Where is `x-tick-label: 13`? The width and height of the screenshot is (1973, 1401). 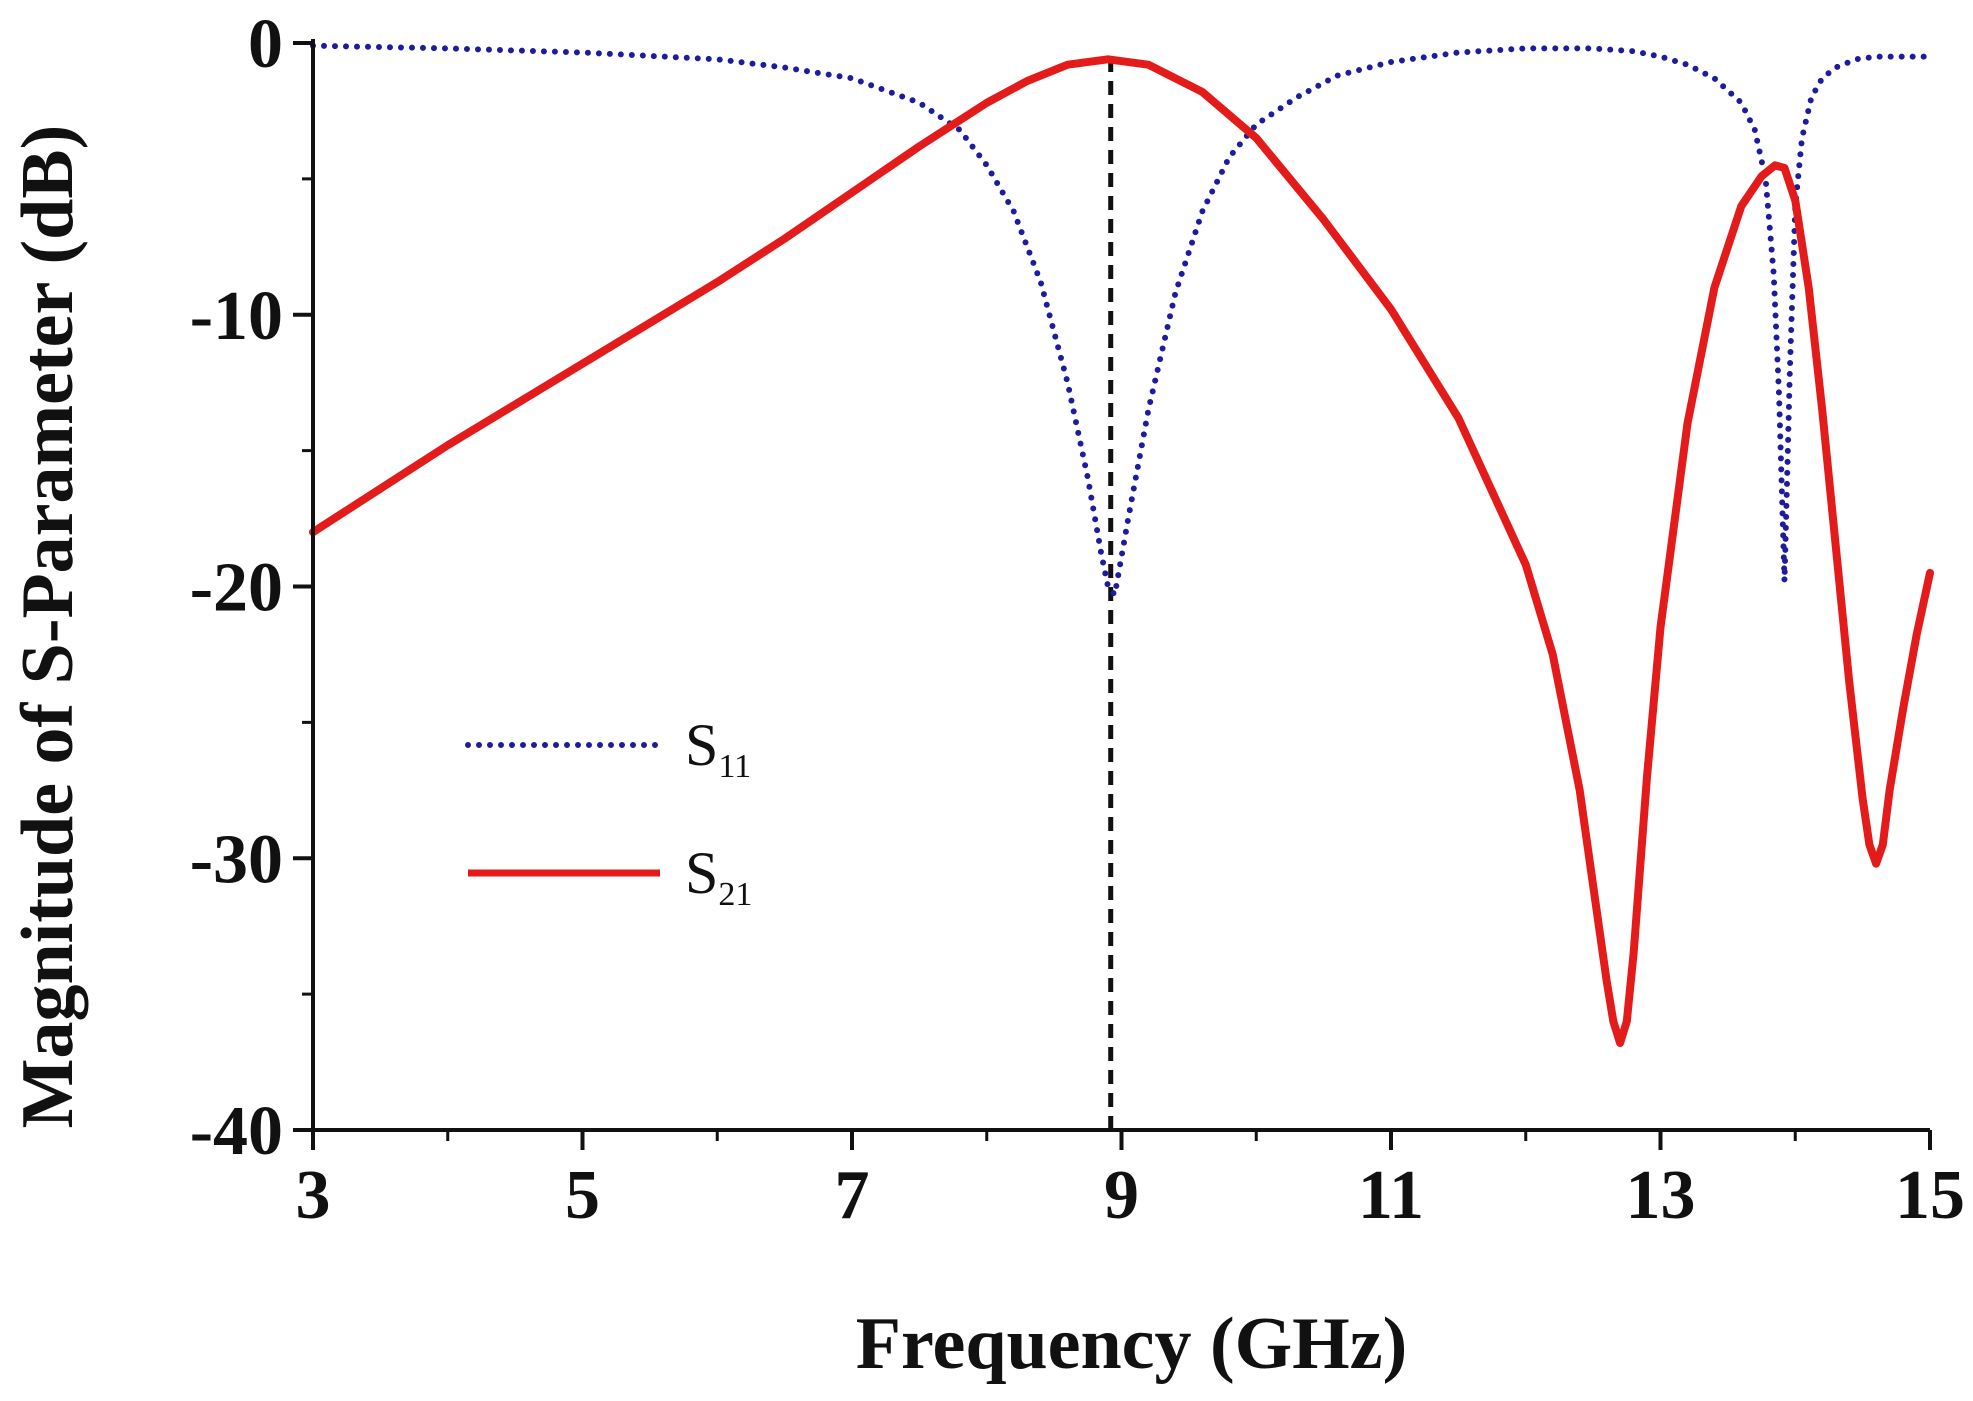
x-tick-label: 13 is located at coordinates (1661, 1195).